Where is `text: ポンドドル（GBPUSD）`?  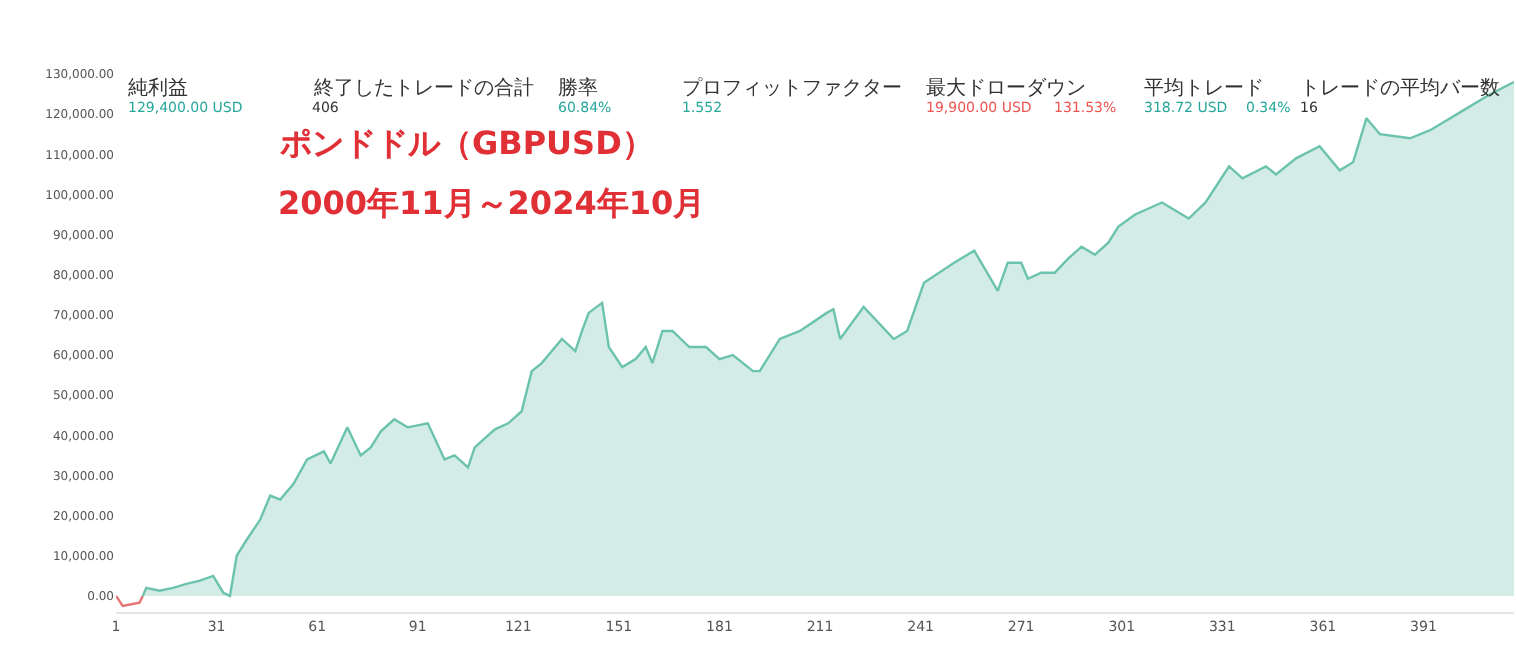 text: ポンドドル（GBPUSD） is located at coordinates (466, 143).